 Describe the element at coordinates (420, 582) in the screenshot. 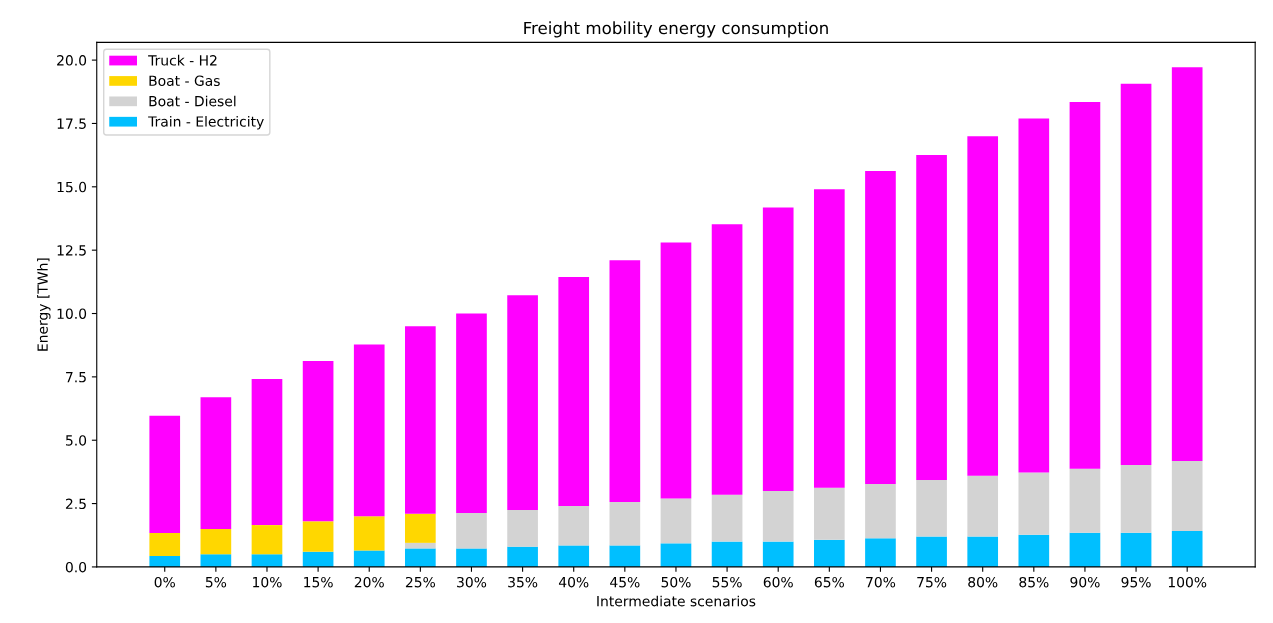

I see `x-tick-label: 25%` at that location.